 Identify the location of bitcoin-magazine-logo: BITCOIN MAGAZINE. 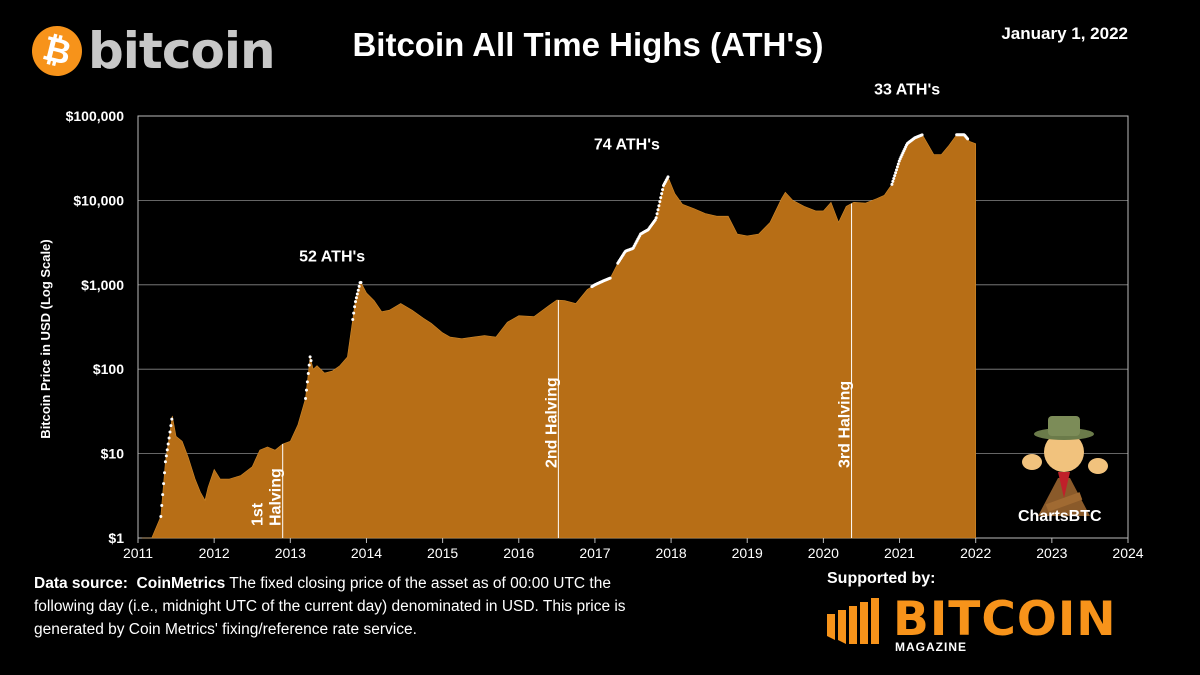
(982, 623).